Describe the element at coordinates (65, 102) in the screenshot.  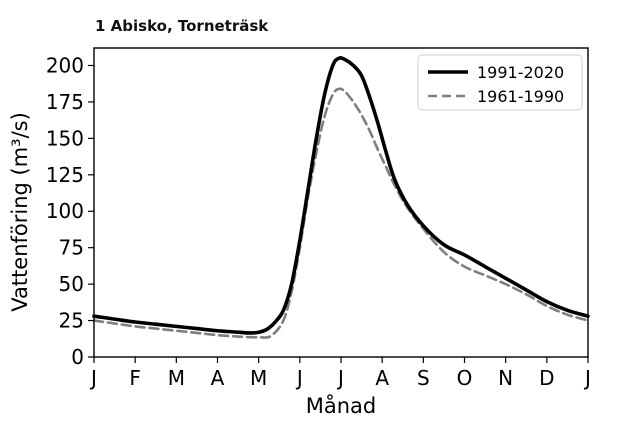
I see `y-tick-label: 175` at that location.